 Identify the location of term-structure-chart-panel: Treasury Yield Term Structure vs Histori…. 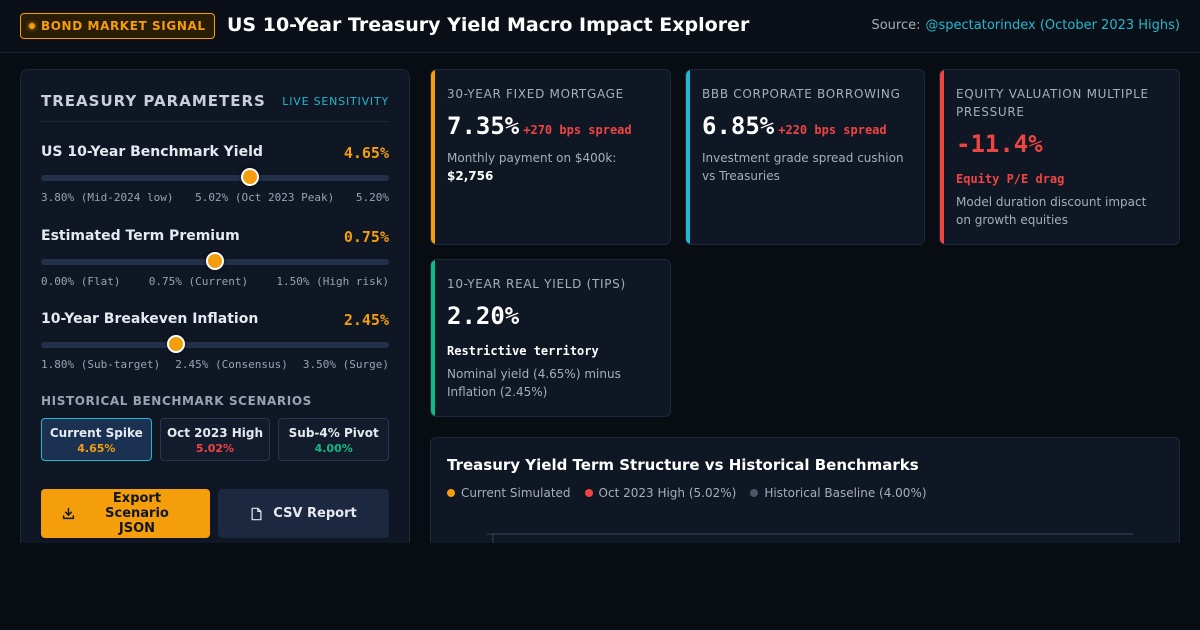
(805, 497).